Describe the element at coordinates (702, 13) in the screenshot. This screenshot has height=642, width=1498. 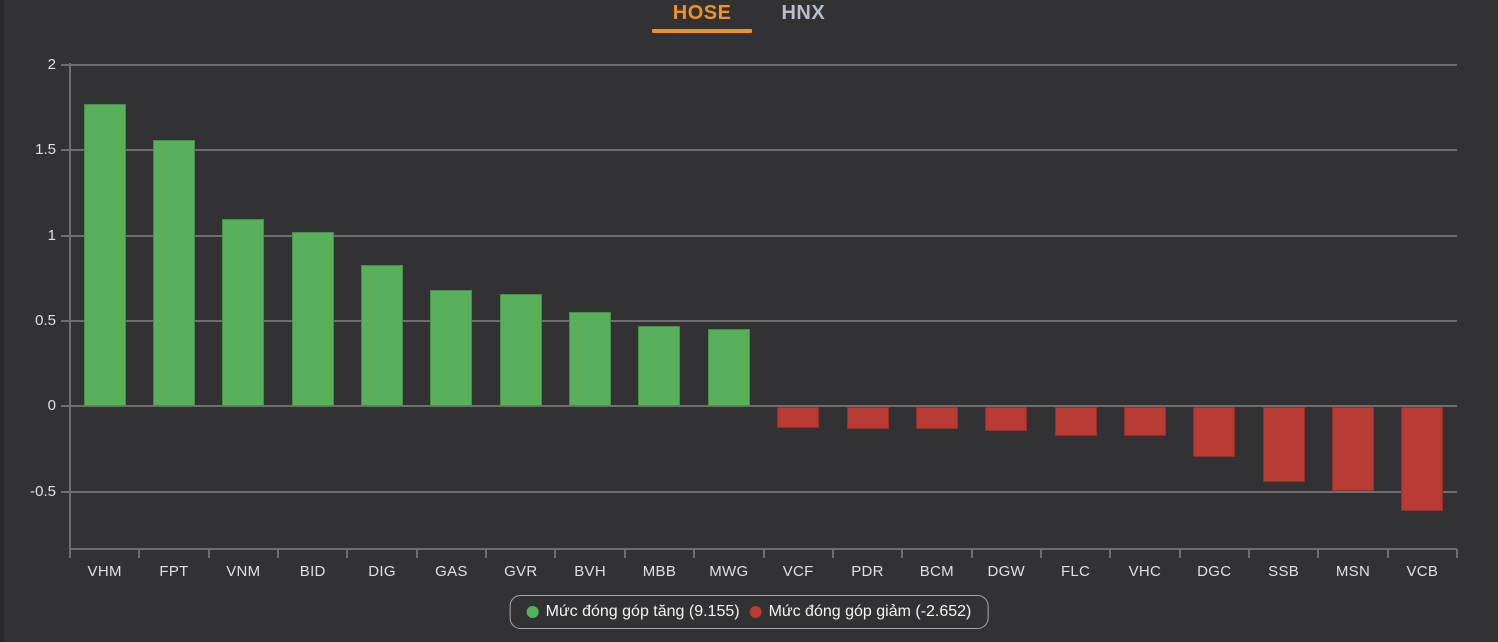
I see `tab-hose-label: HOSE` at that location.